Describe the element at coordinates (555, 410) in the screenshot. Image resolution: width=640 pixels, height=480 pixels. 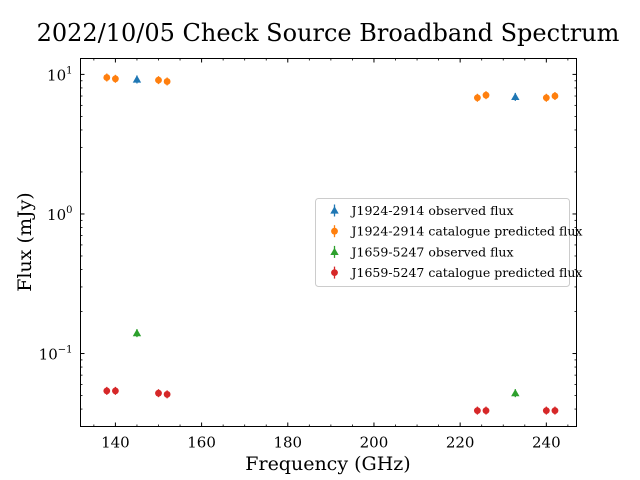
I see `data-point-s3-p7` at that location.